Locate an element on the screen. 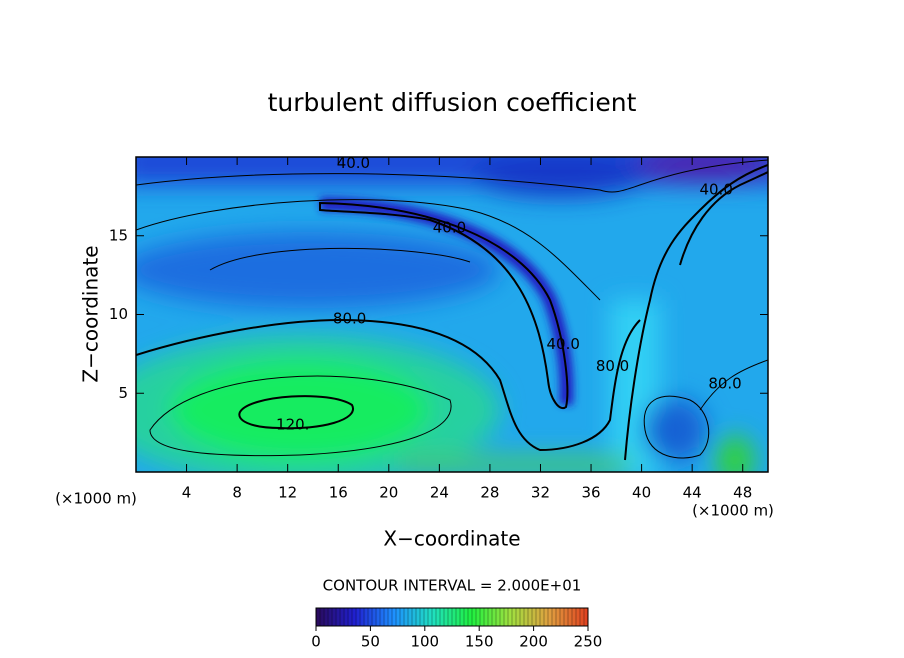 The width and height of the screenshot is (904, 658). x-tick-label: 28 is located at coordinates (489, 493).